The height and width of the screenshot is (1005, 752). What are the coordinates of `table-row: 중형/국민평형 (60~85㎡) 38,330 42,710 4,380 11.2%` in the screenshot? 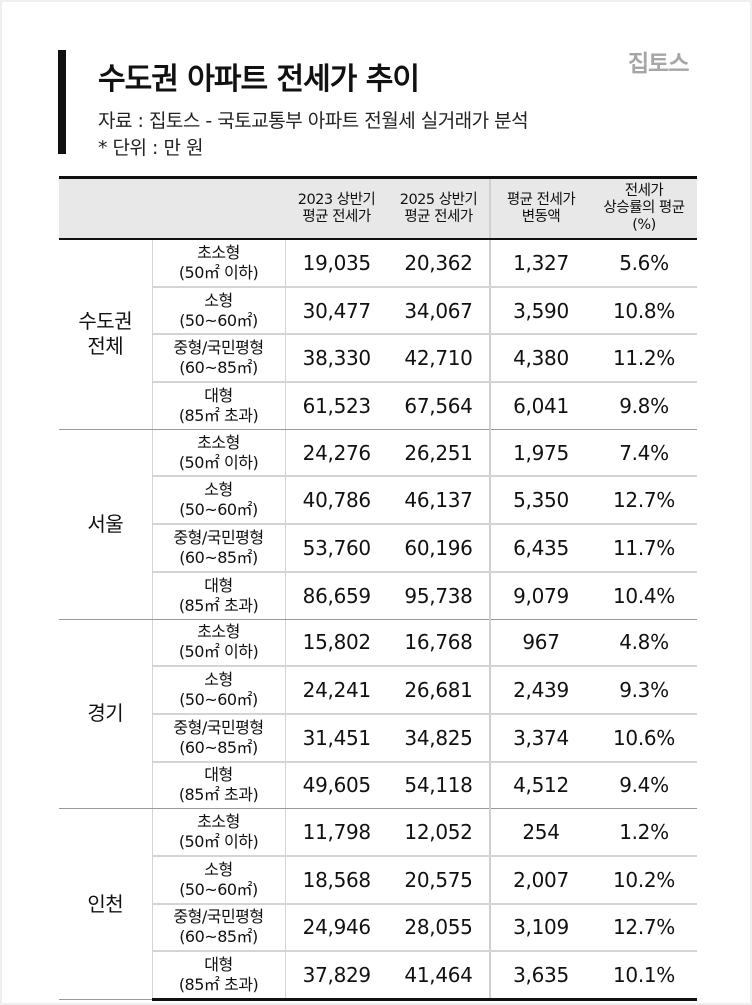 It's located at (378, 359).